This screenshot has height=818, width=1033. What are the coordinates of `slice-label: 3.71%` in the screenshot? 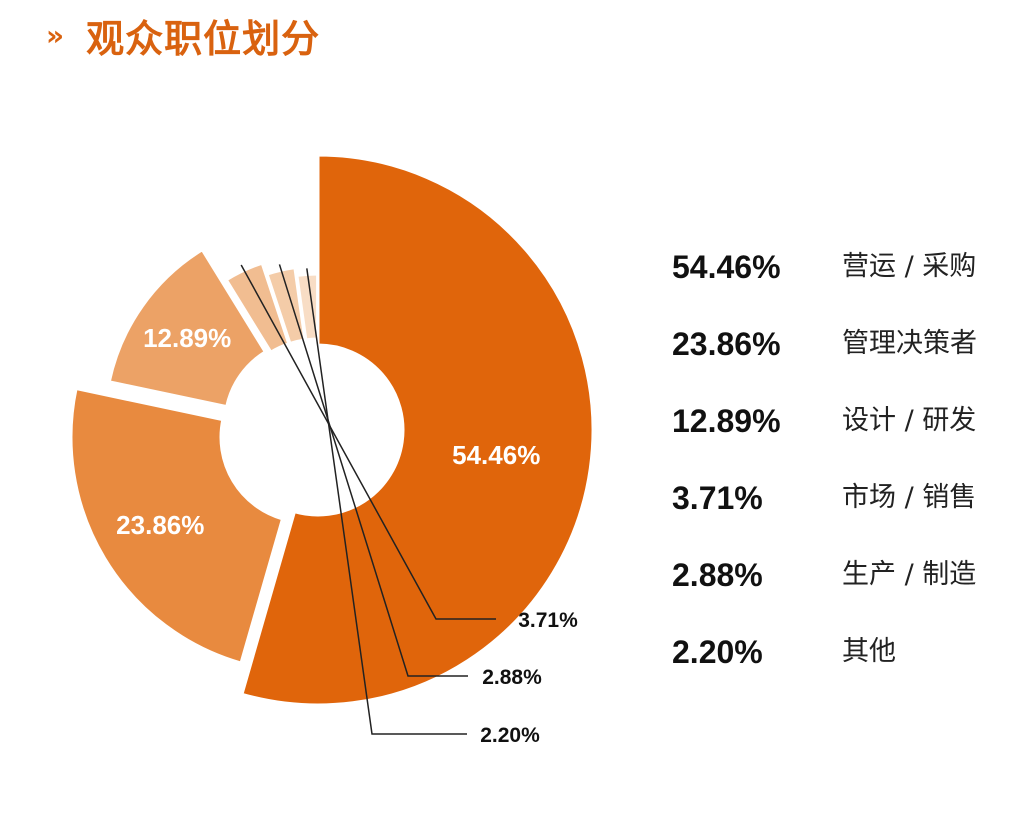 It's located at (548, 620).